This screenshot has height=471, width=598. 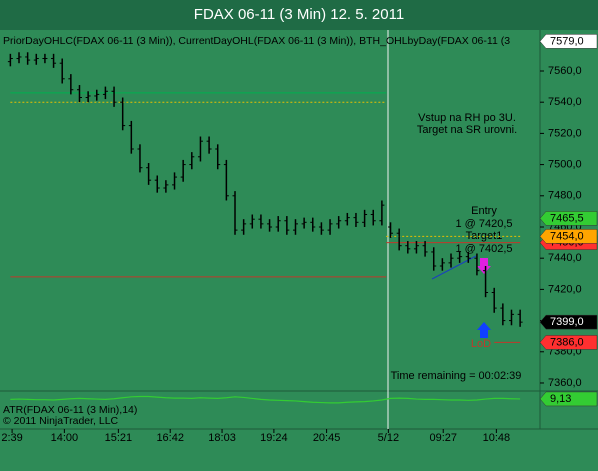 I want to click on price-marker-label: 7386,0, so click(x=567, y=342).